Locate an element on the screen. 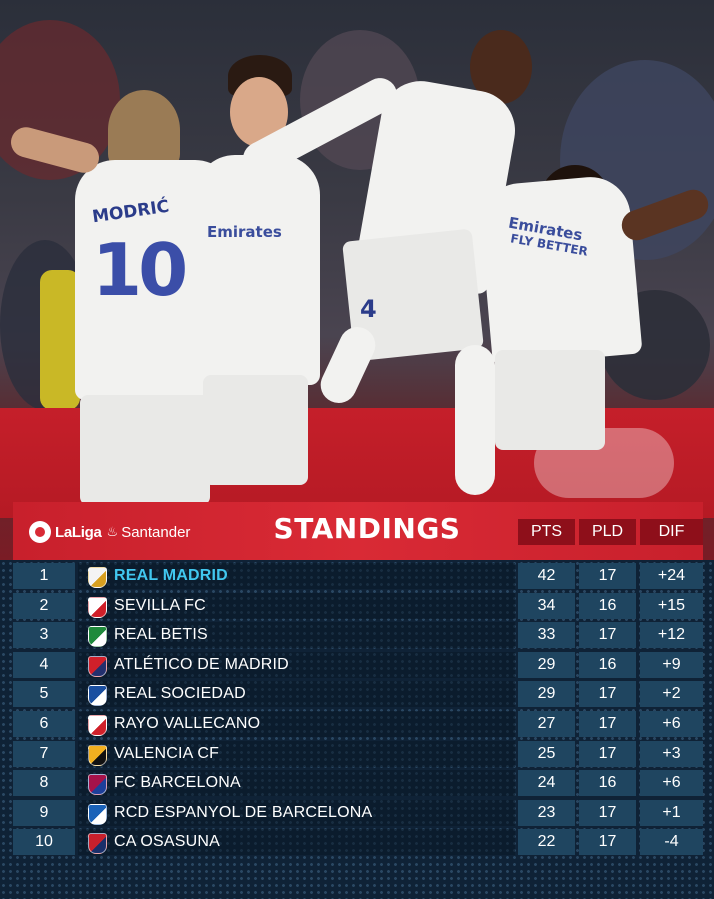 This screenshot has width=714, height=899. rank-cell: 8 is located at coordinates (44, 783).